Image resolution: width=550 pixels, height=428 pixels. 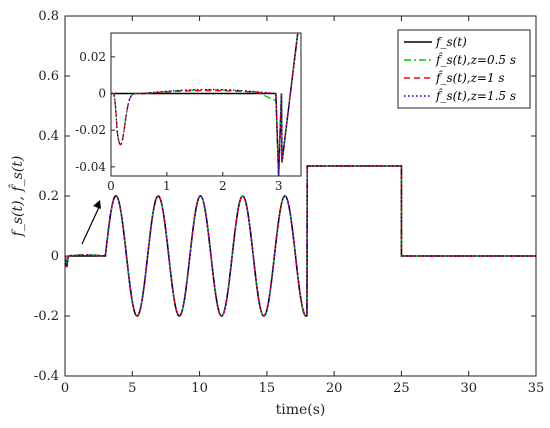 I want to click on y-tick-label: 0.6, so click(x=48, y=76).